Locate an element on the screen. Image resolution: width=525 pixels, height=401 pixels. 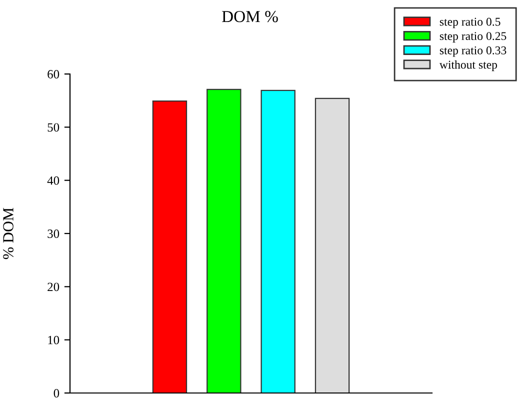
y-tick-label: 60 is located at coordinates (54, 74).